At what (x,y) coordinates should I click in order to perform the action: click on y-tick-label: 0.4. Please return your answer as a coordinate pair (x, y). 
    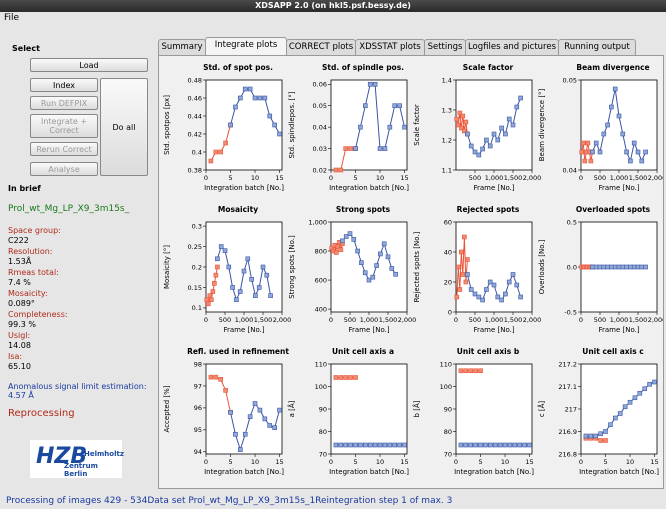
    Looking at the image, I should click on (197, 152).